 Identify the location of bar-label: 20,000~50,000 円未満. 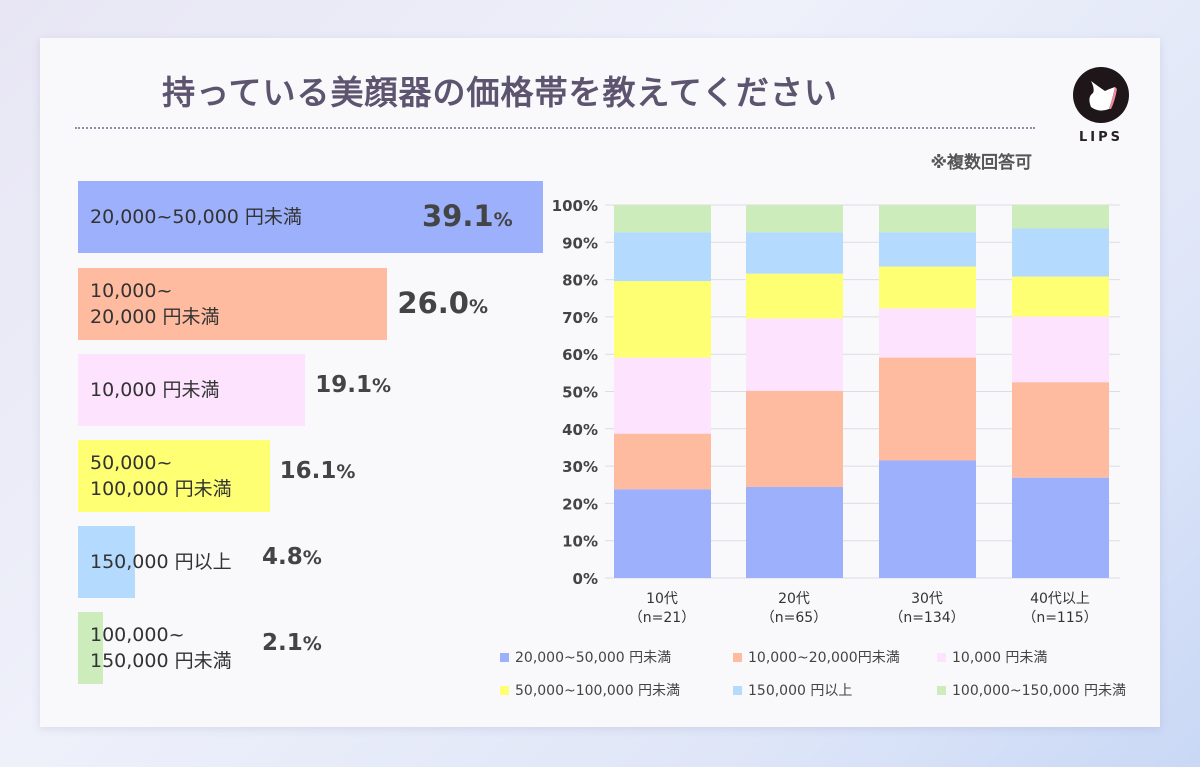
(196, 217).